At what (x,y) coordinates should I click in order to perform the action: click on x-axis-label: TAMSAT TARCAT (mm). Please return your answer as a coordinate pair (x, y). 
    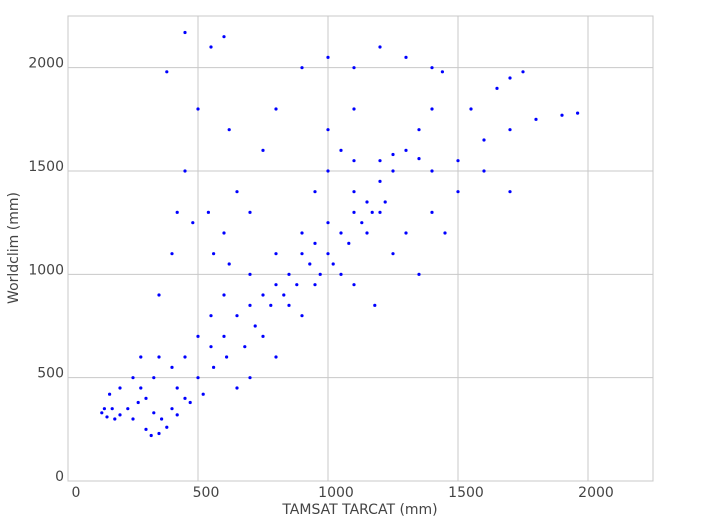
    Looking at the image, I should click on (359, 510).